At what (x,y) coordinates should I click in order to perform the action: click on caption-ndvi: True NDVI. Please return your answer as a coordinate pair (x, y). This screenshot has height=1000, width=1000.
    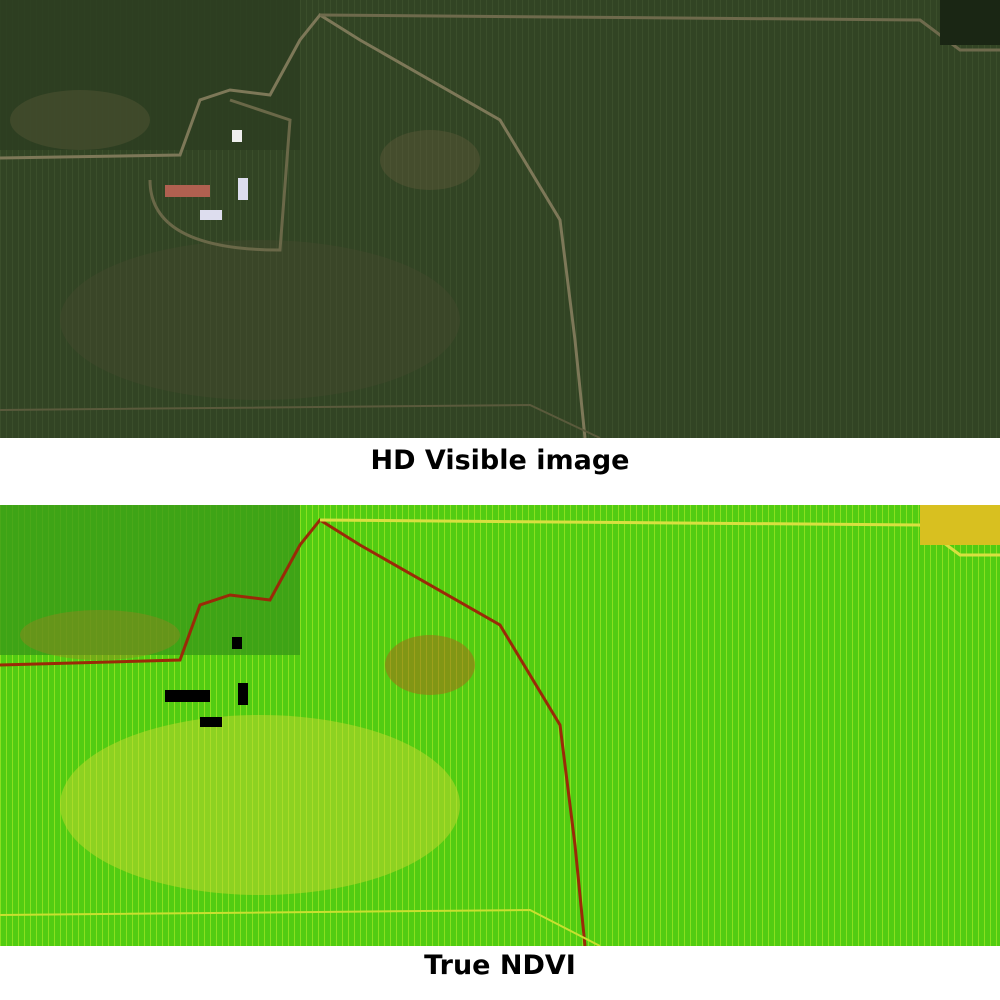
    Looking at the image, I should click on (500, 965).